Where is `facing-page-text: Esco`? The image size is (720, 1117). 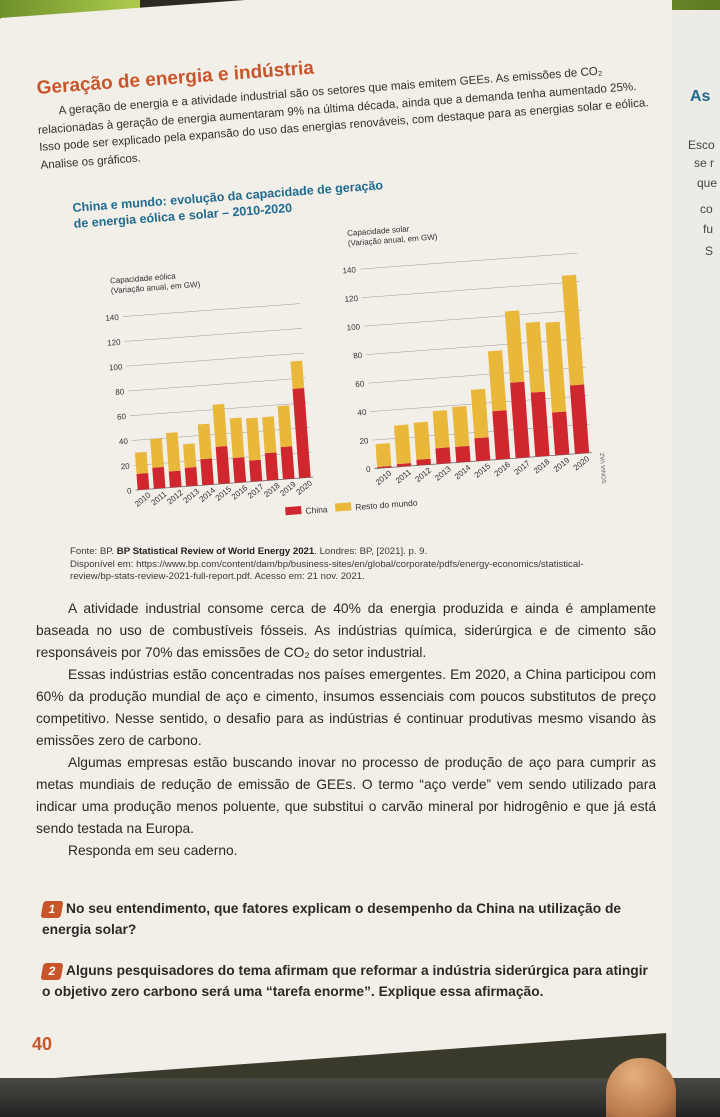 facing-page-text: Esco is located at coordinates (701, 145).